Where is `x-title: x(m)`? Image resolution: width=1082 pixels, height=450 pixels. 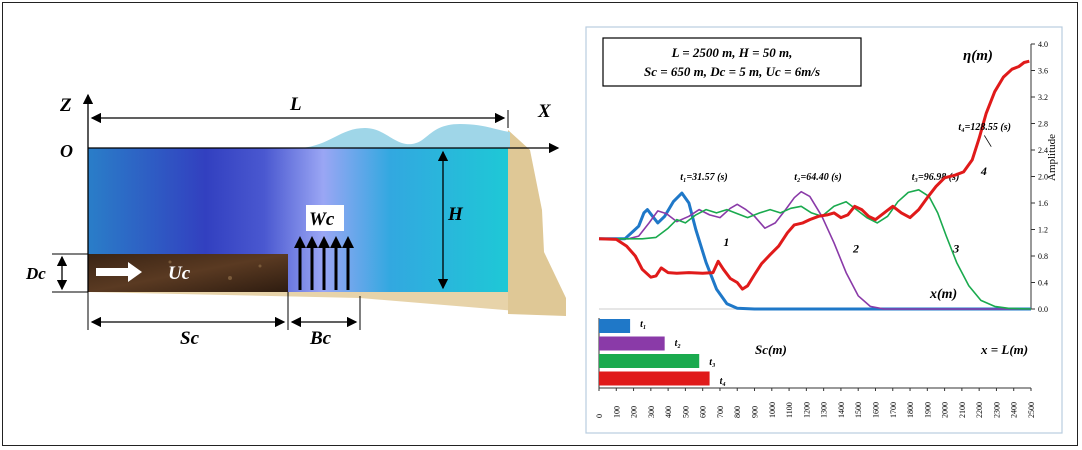 x-title: x(m) is located at coordinates (943, 294).